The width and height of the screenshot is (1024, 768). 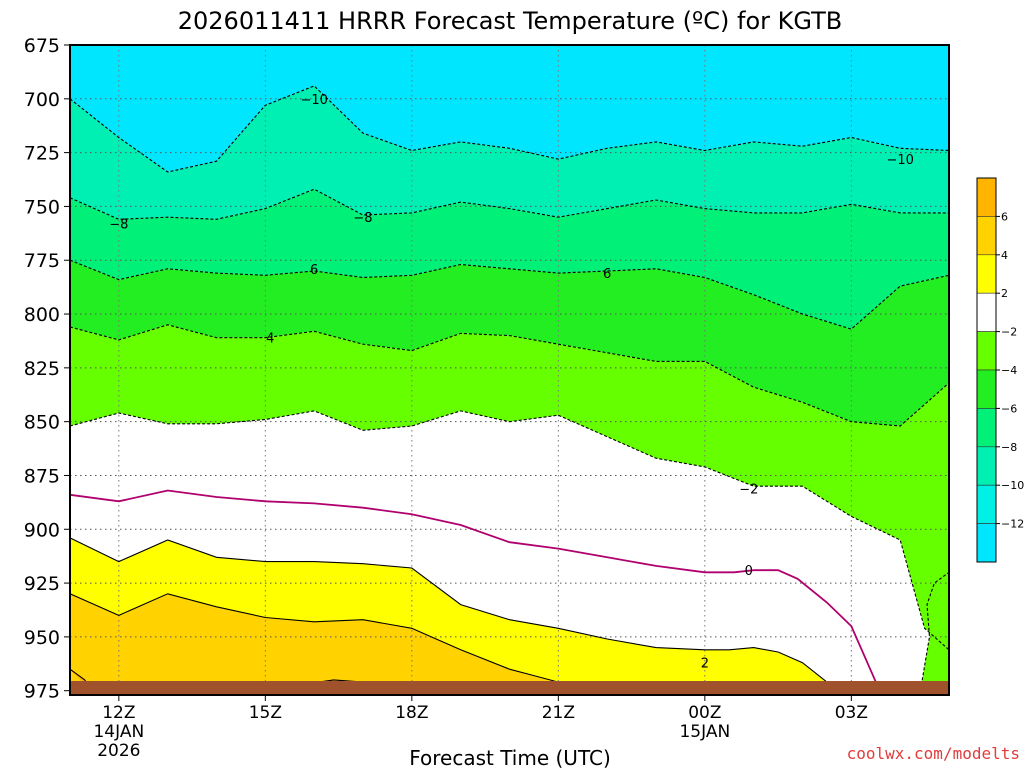 I want to click on colorbar-label-1: 4, so click(x=1004, y=255).